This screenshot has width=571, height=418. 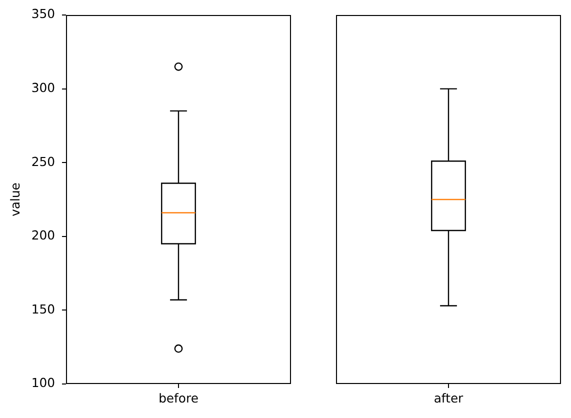 I want to click on y-tick-label: 250, so click(x=43, y=161).